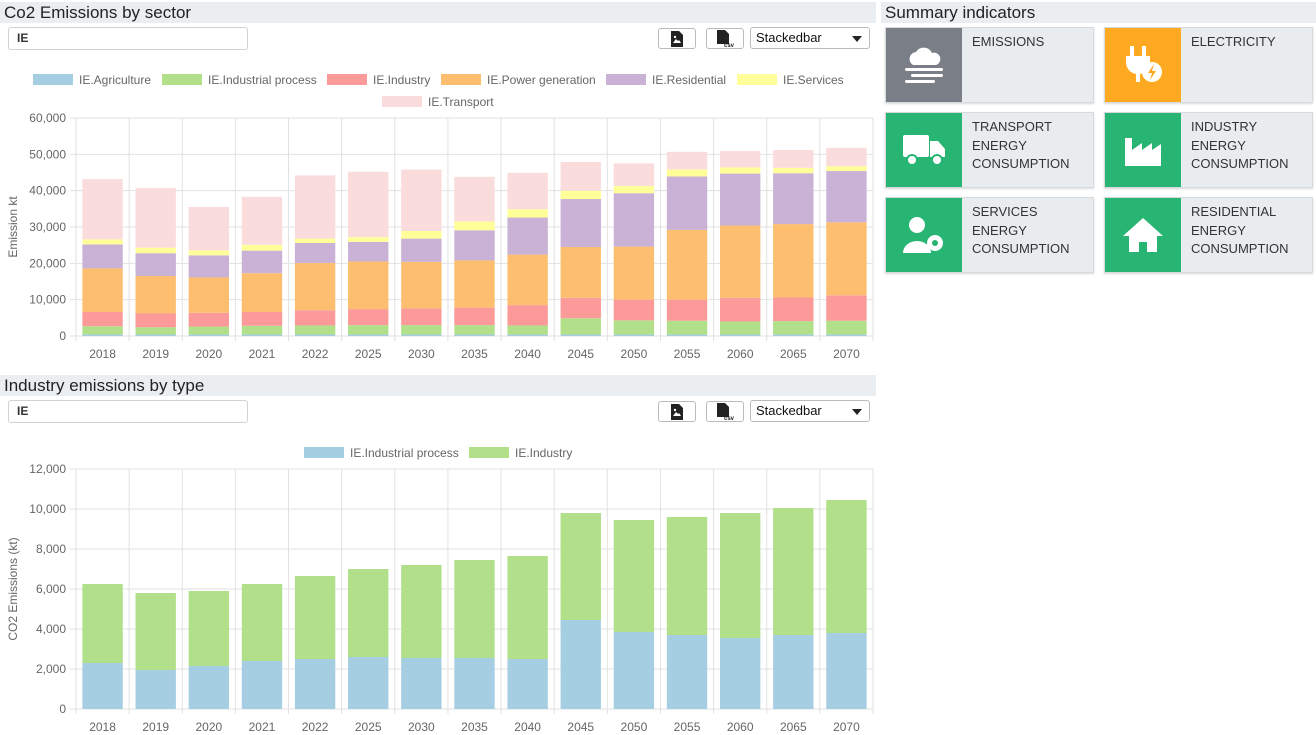 The height and width of the screenshot is (735, 1316). I want to click on chart1-legend-label: IE.Agriculture, so click(115, 80).